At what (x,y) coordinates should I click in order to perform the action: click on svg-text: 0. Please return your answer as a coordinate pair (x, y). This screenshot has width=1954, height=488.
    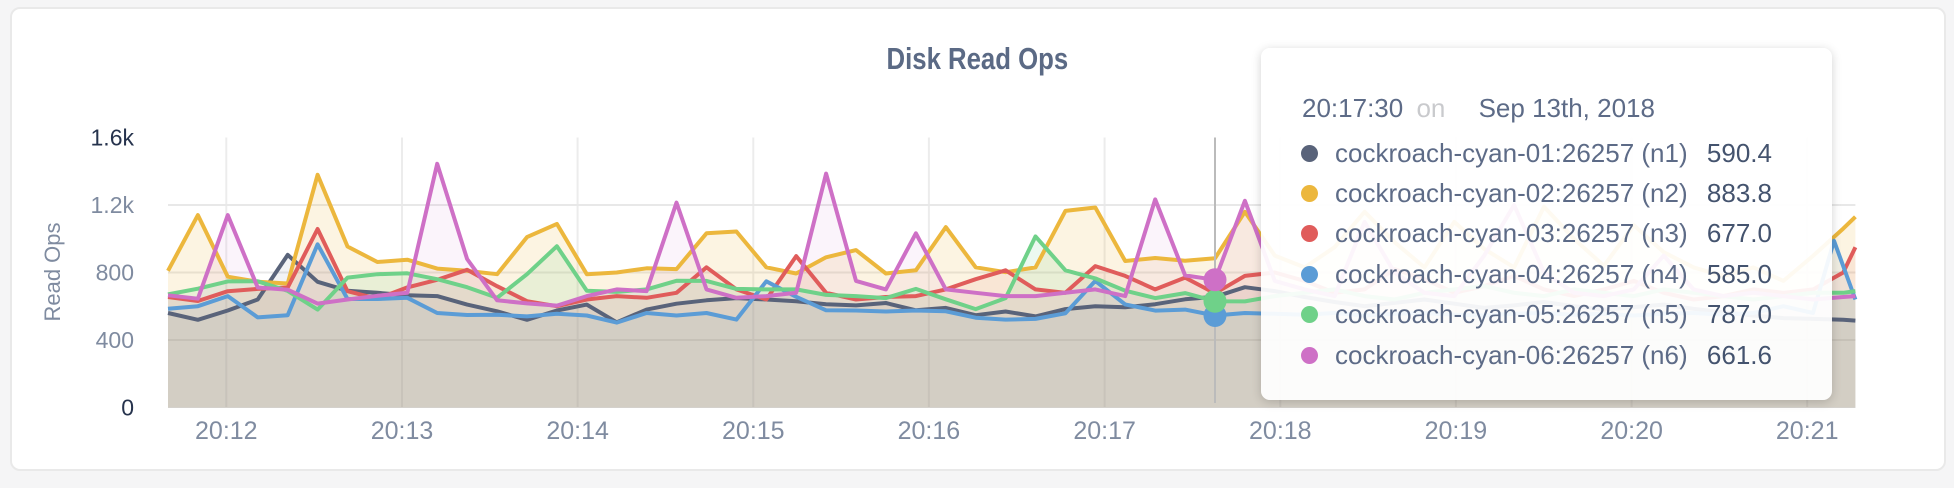
    Looking at the image, I should click on (127, 408).